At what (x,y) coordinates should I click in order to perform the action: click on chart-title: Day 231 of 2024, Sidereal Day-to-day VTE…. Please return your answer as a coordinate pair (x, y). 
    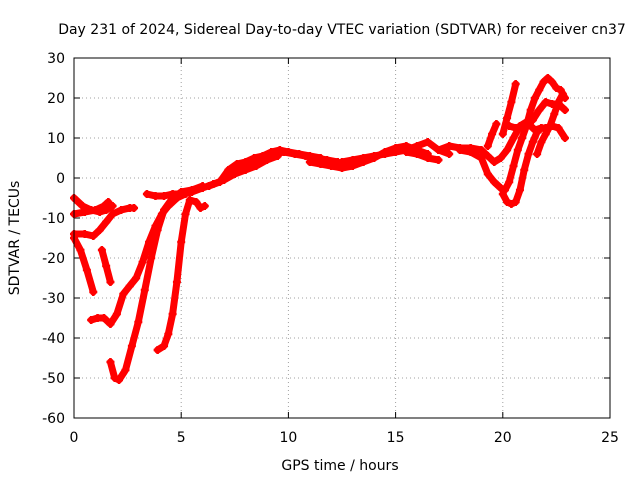
    Looking at the image, I should click on (342, 30).